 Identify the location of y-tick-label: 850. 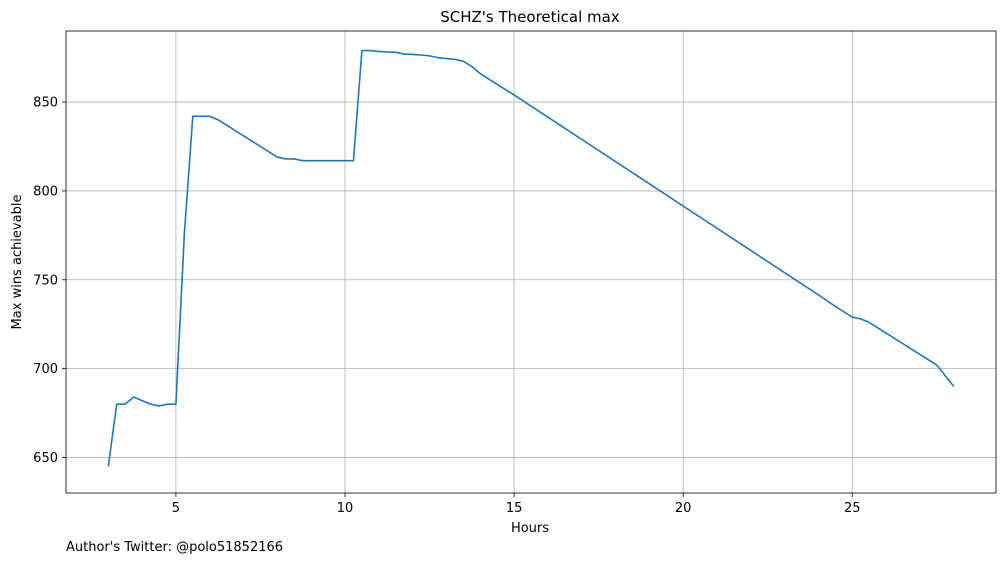
(45, 103).